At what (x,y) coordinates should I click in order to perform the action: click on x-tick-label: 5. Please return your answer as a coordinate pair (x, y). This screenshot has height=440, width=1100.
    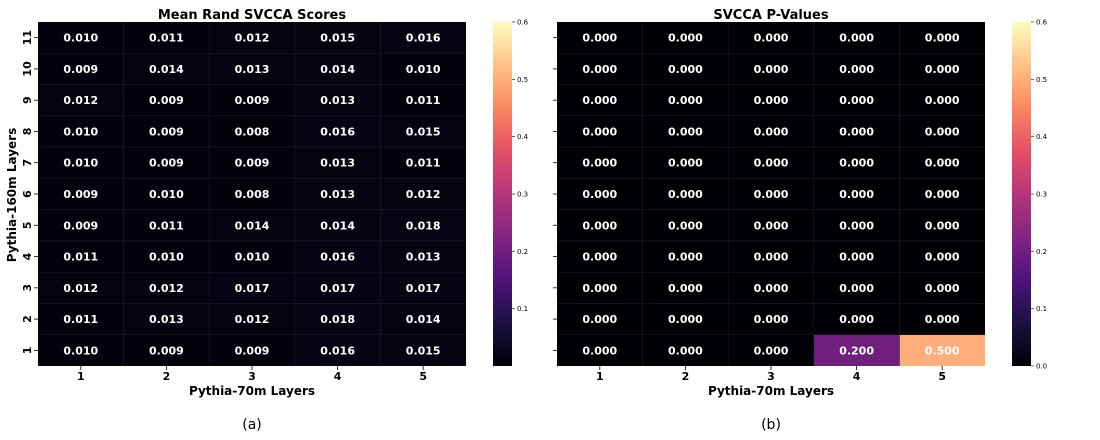
    Looking at the image, I should click on (942, 376).